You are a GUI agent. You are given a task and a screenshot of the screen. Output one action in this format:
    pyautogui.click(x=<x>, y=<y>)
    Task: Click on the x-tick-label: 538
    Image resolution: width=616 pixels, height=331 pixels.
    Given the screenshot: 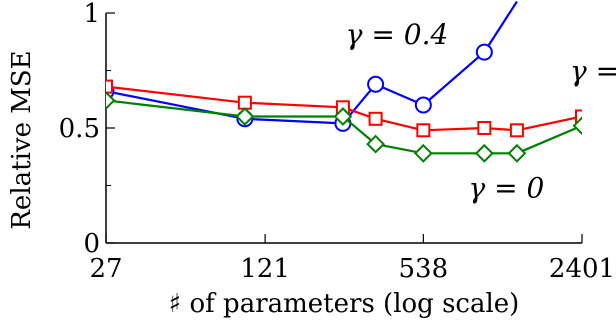 What is the action you would take?
    pyautogui.click(x=424, y=269)
    